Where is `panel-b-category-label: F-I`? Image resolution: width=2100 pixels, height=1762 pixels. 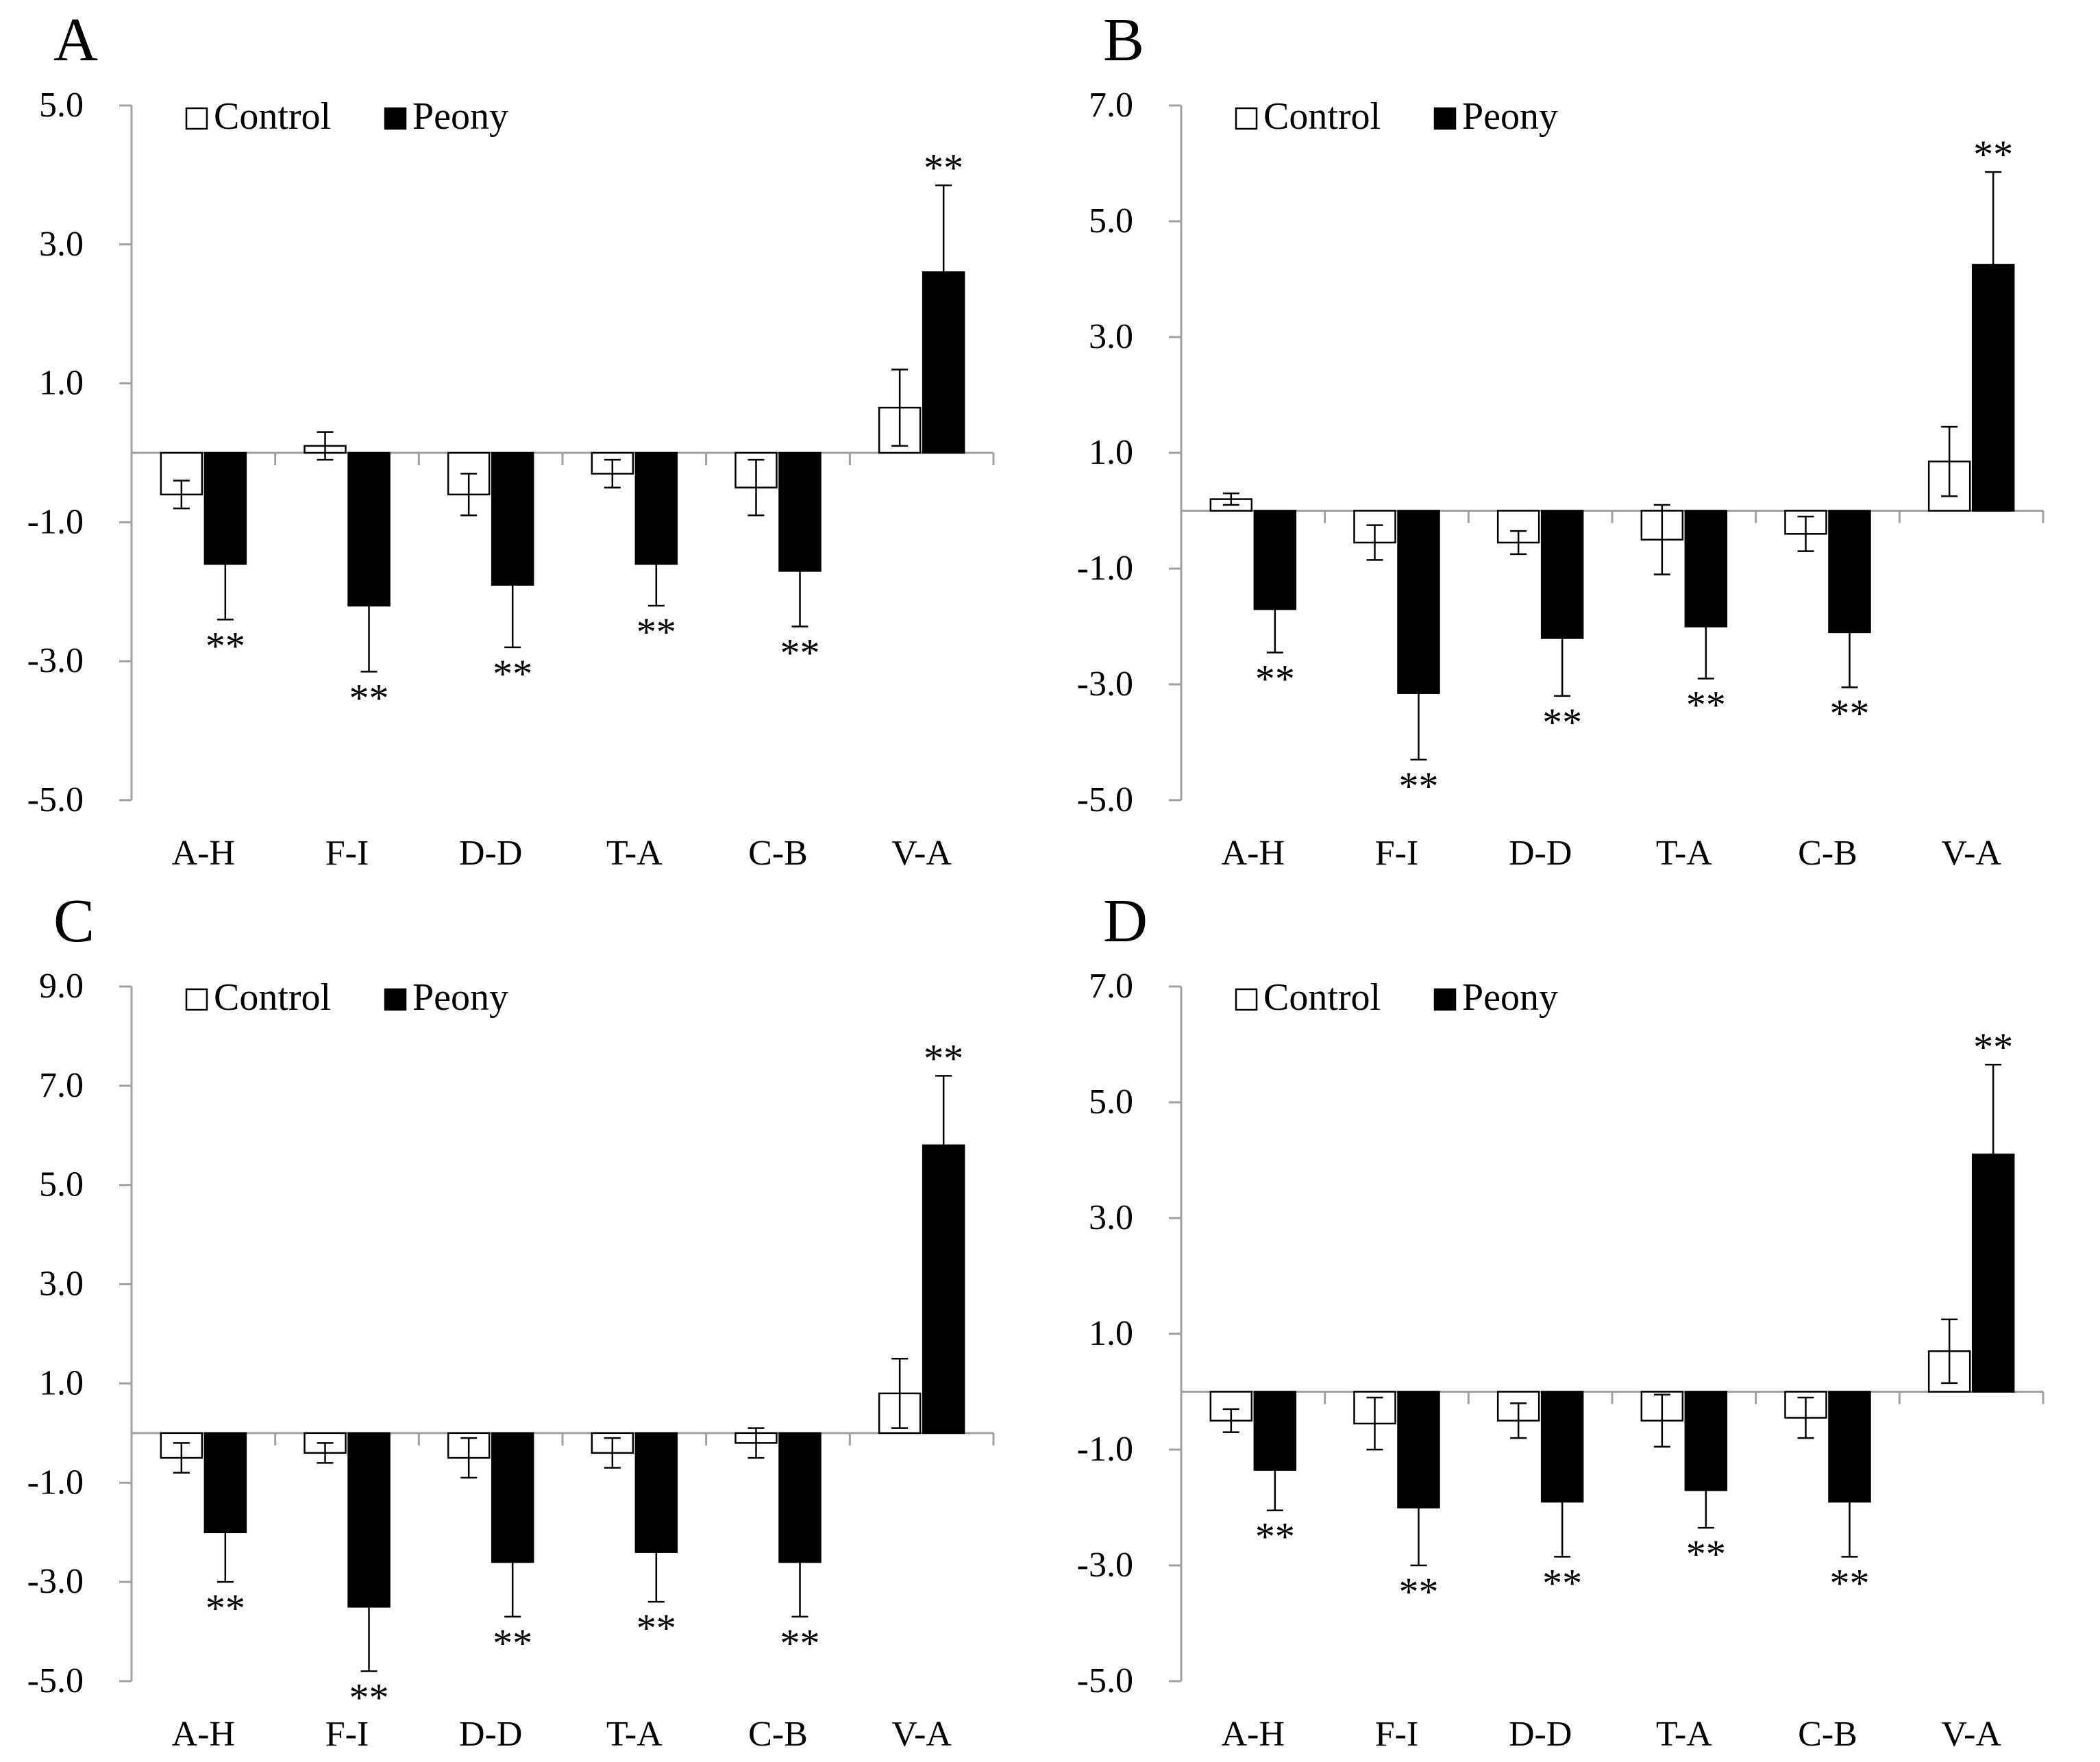
panel-b-category-label: F-I is located at coordinates (1397, 853).